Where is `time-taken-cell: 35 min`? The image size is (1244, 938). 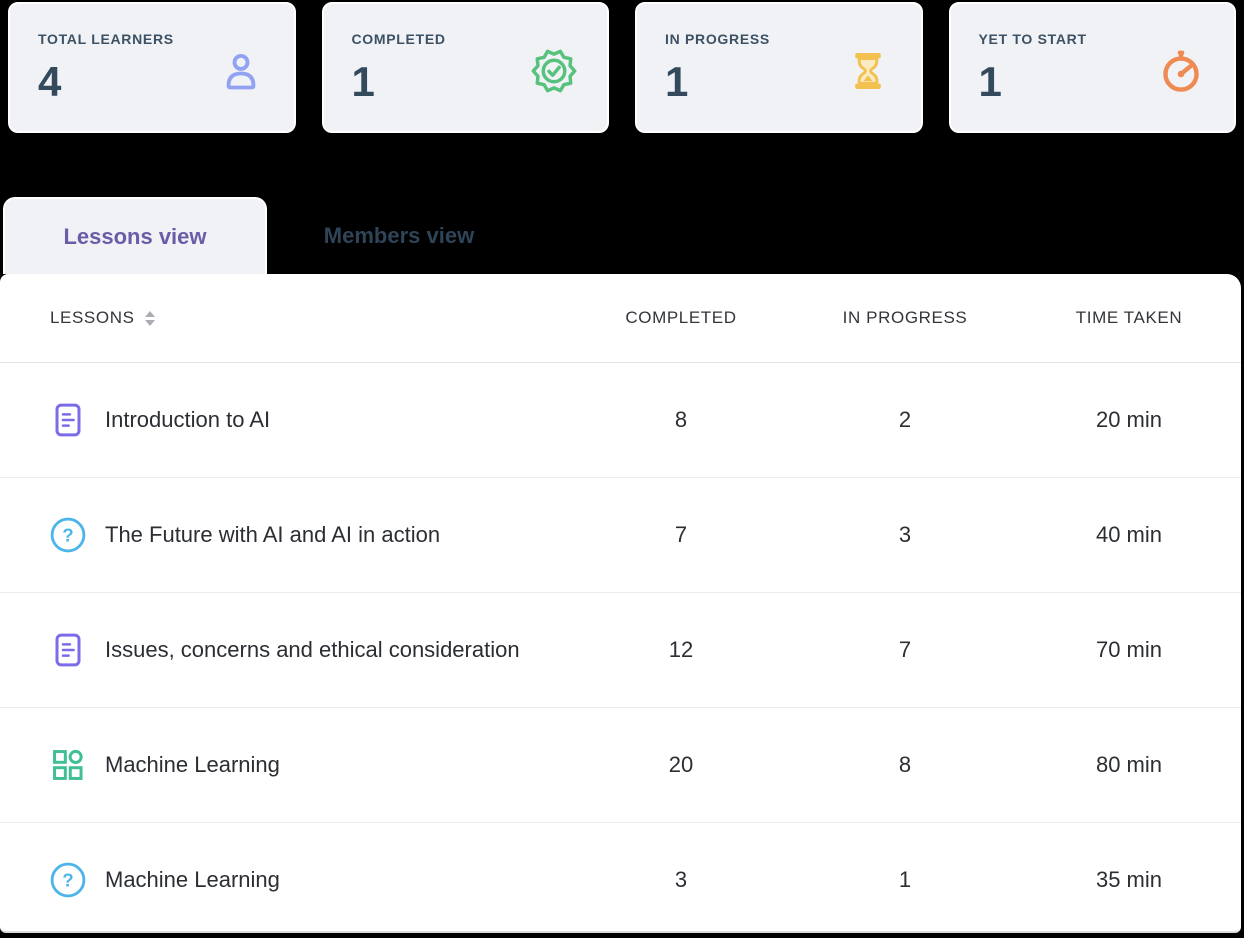 time-taken-cell: 35 min is located at coordinates (1129, 879).